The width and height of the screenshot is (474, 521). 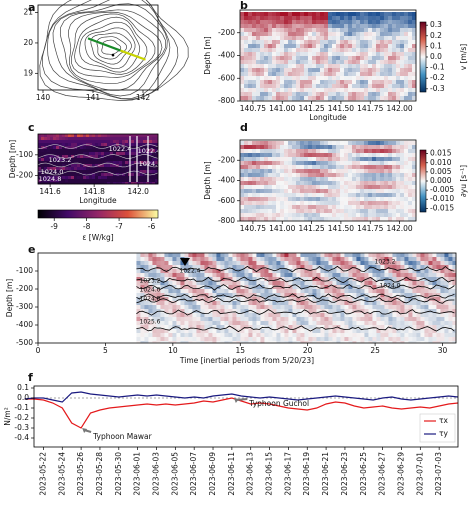 What do you see at coordinates (296, 298) in the screenshot?
I see `velocity-heatmap` at bounding box center [296, 298].